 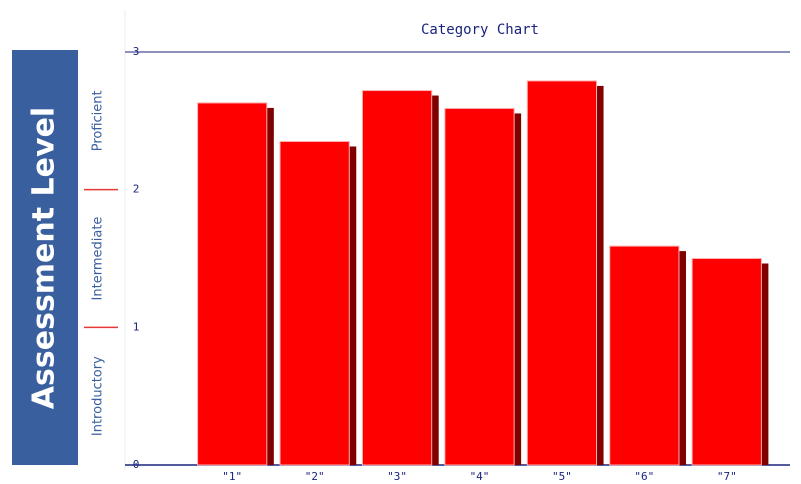 I want to click on x-tick-label: "7", so click(x=727, y=476).